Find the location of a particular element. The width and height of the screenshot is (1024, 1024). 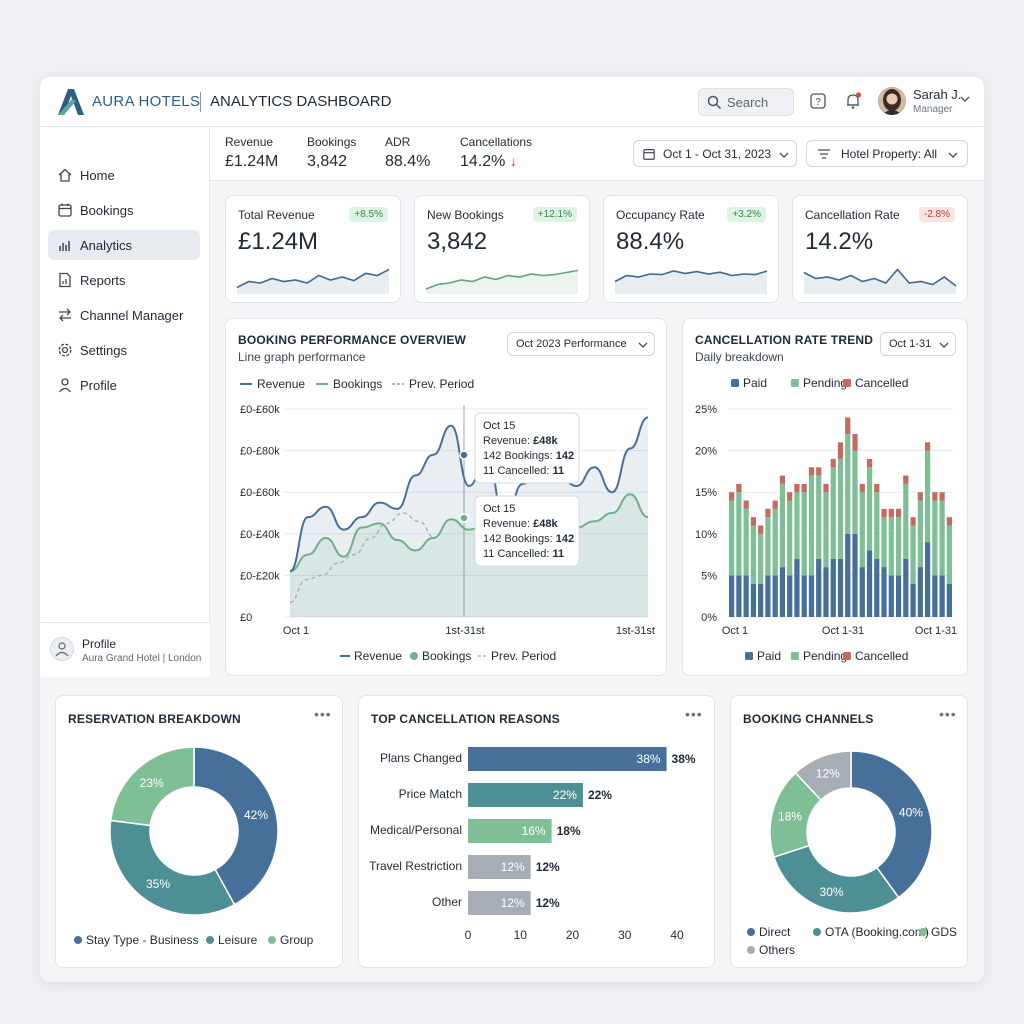

legend-label-bookings: Bookings is located at coordinates (446, 656).